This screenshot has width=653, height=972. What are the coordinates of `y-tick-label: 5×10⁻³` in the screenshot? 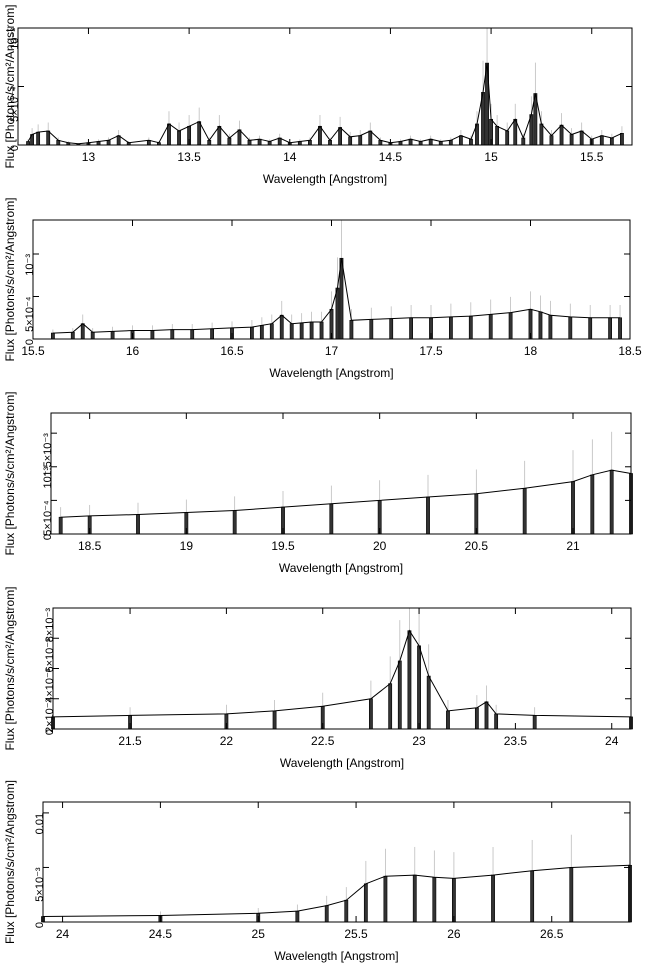 It's located at (40, 884).